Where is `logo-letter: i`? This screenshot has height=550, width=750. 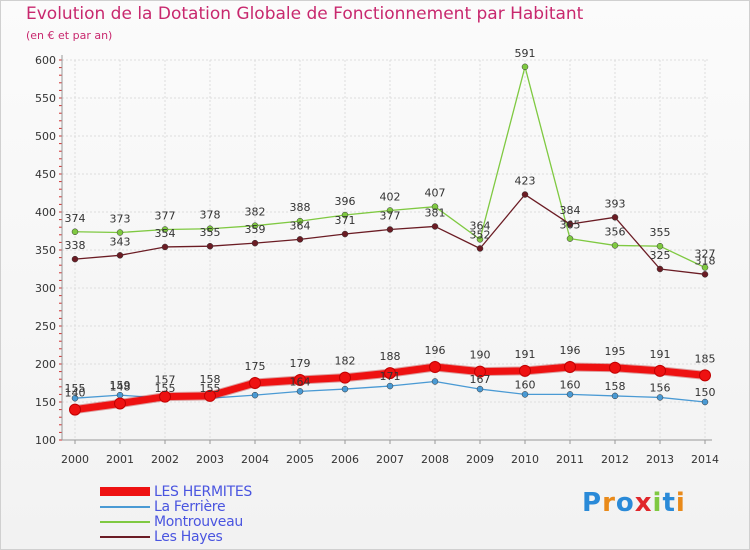 logo-letter: i is located at coordinates (680, 503).